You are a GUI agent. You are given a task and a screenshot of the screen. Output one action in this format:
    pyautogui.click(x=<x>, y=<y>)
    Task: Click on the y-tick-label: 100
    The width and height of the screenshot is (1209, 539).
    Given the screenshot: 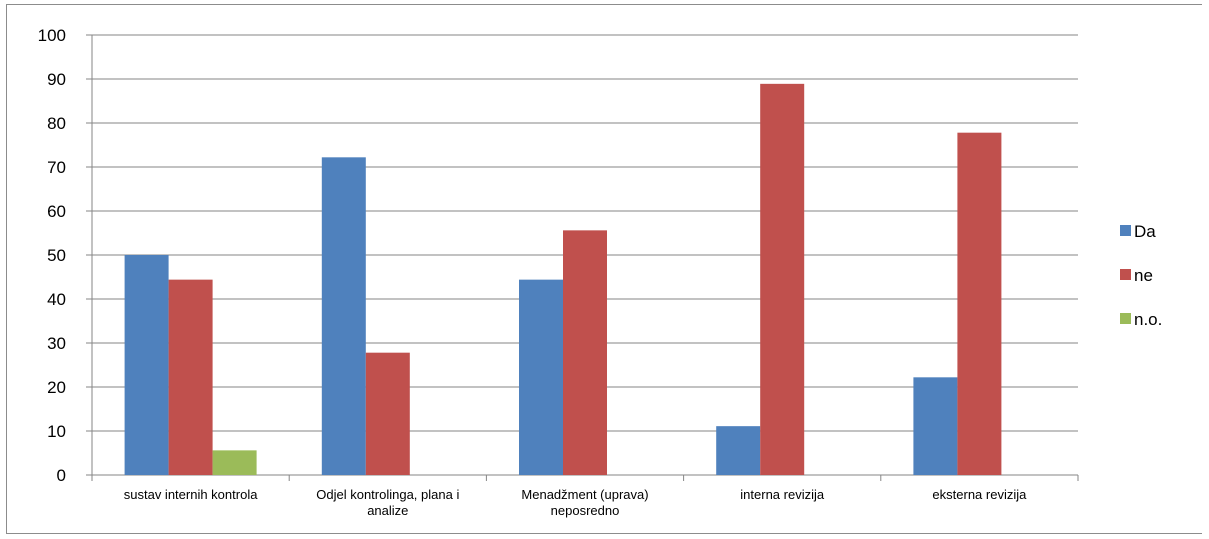 What is the action you would take?
    pyautogui.click(x=52, y=35)
    